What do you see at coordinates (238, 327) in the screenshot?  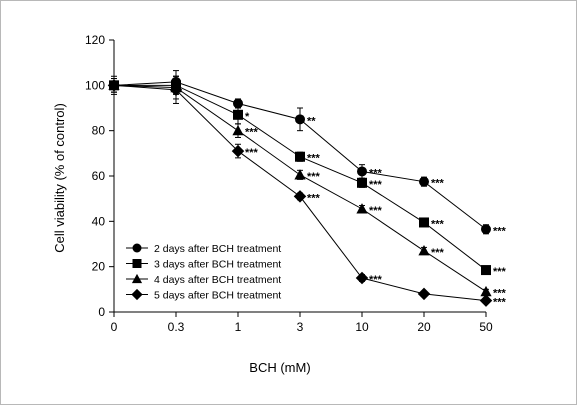 I see `x-tick-label: 1` at bounding box center [238, 327].